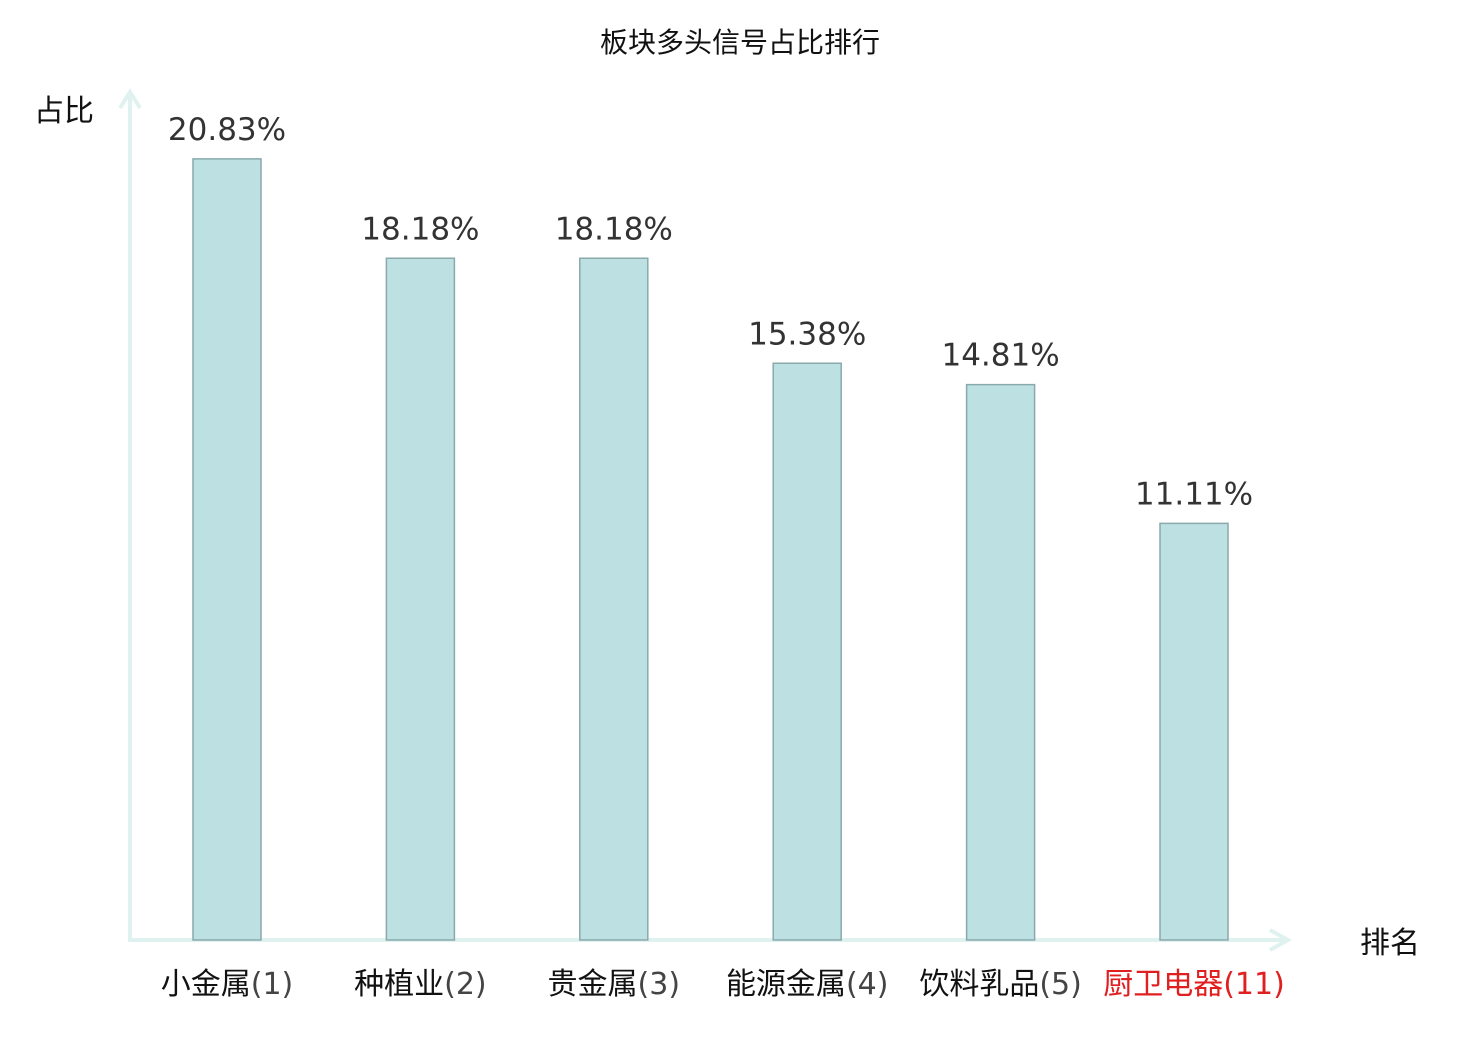  What do you see at coordinates (399, 984) in the screenshot?
I see `category-name-2: 种植业` at bounding box center [399, 984].